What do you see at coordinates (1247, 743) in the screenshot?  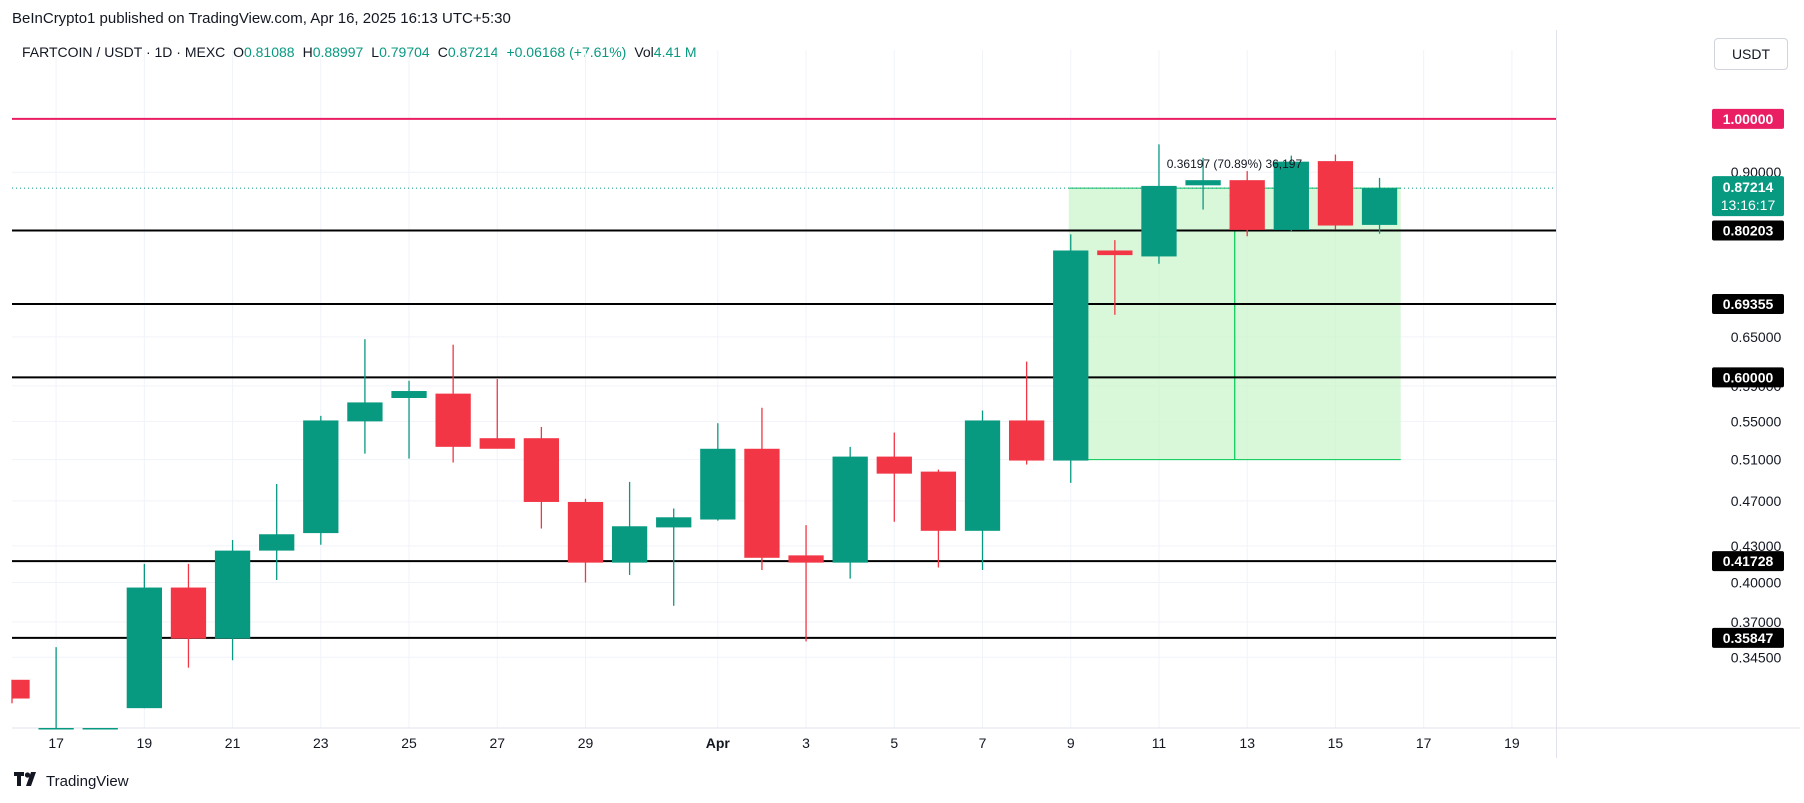 I see `x-tick-label: 13` at bounding box center [1247, 743].